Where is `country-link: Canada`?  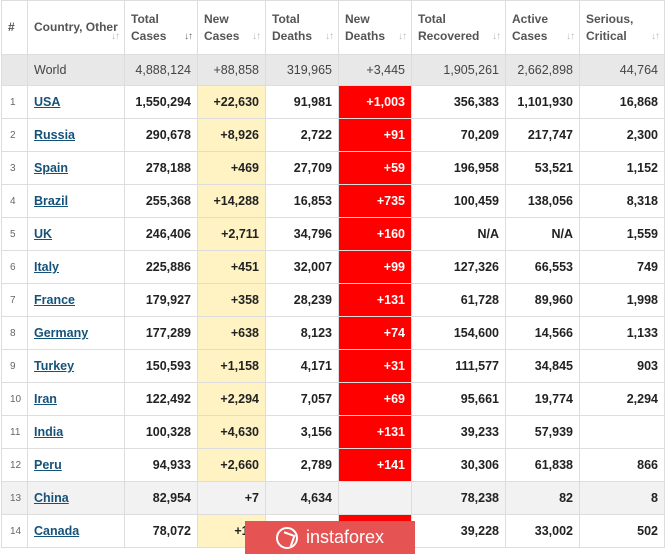 country-link: Canada is located at coordinates (57, 531).